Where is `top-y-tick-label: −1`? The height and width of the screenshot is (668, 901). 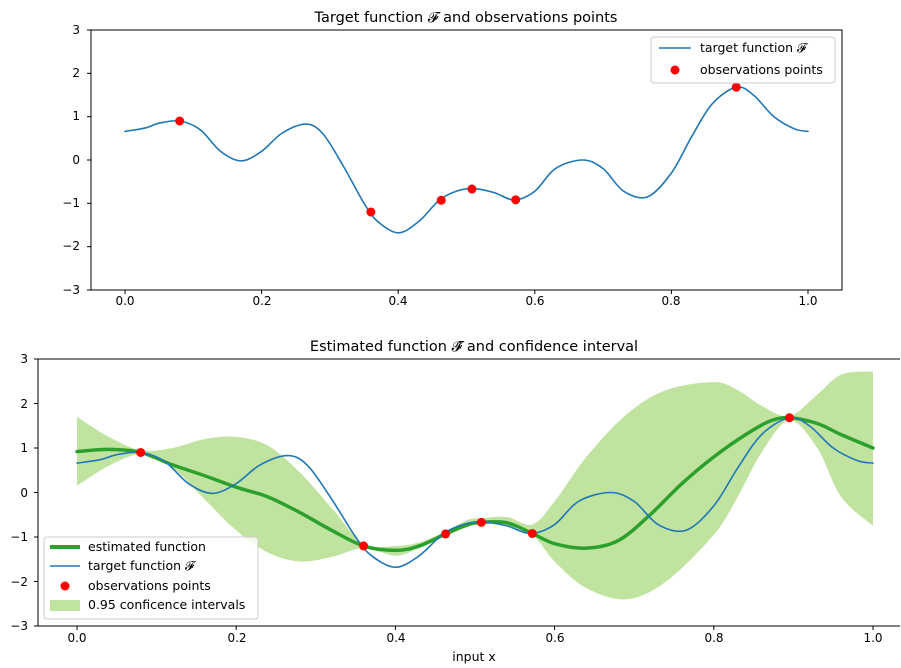
top-y-tick-label: −1 is located at coordinates (71, 203).